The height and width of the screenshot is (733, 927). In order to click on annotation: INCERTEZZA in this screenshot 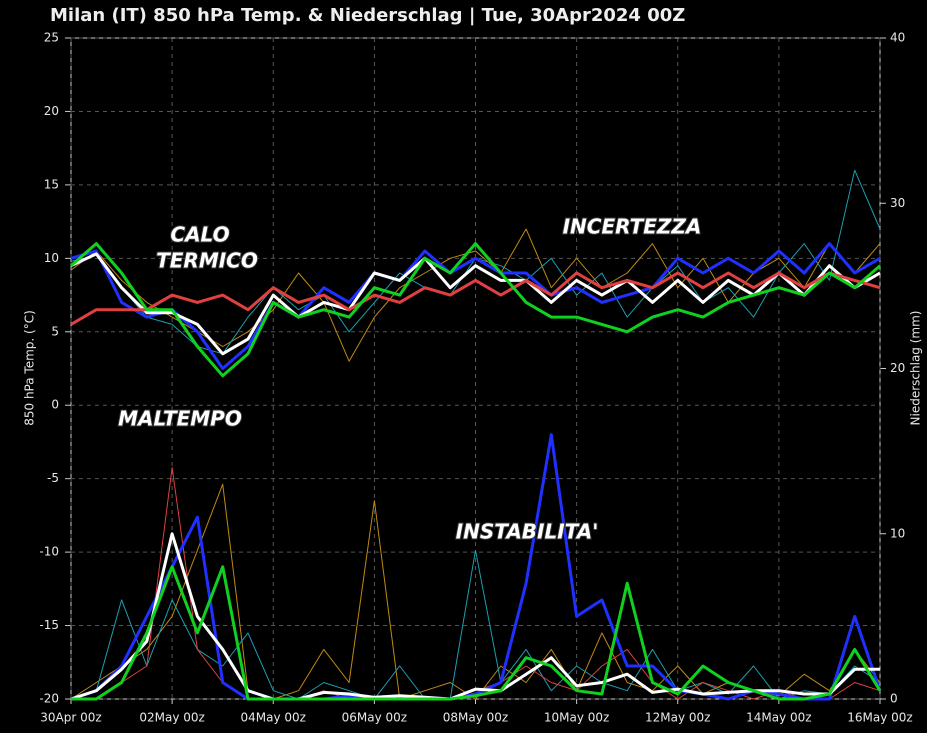, I will do `click(632, 227)`.